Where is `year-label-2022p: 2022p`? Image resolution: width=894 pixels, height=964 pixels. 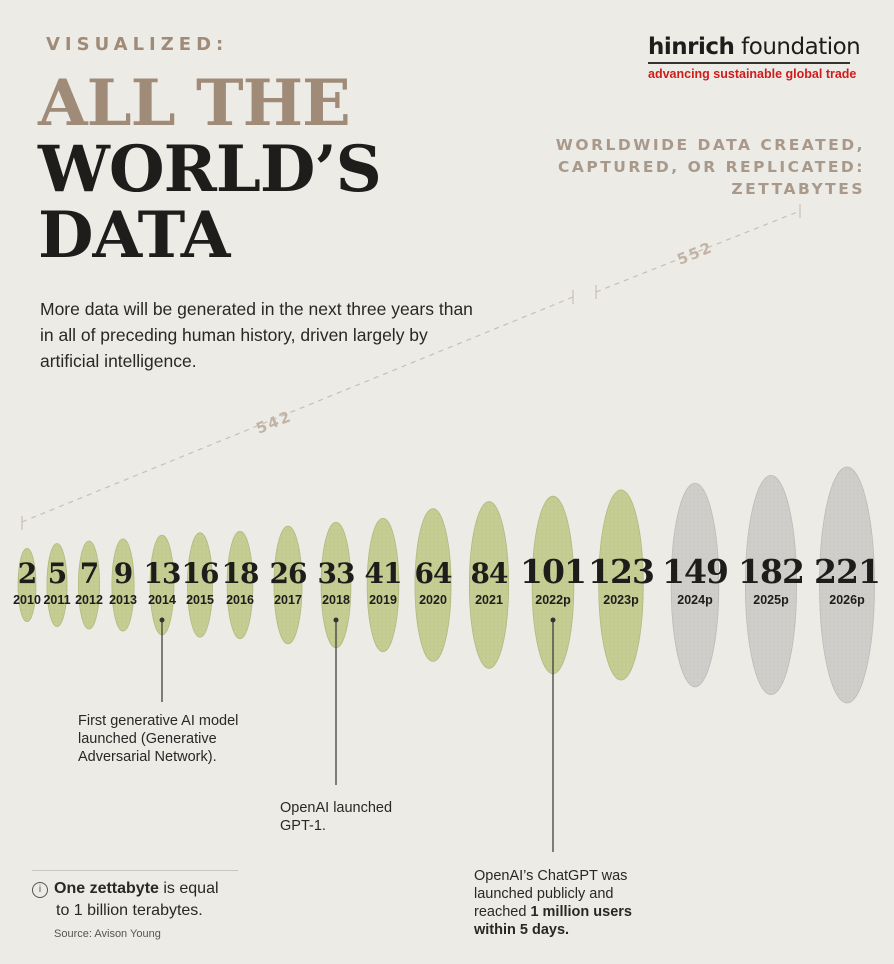 year-label-2022p: 2022p is located at coordinates (553, 600).